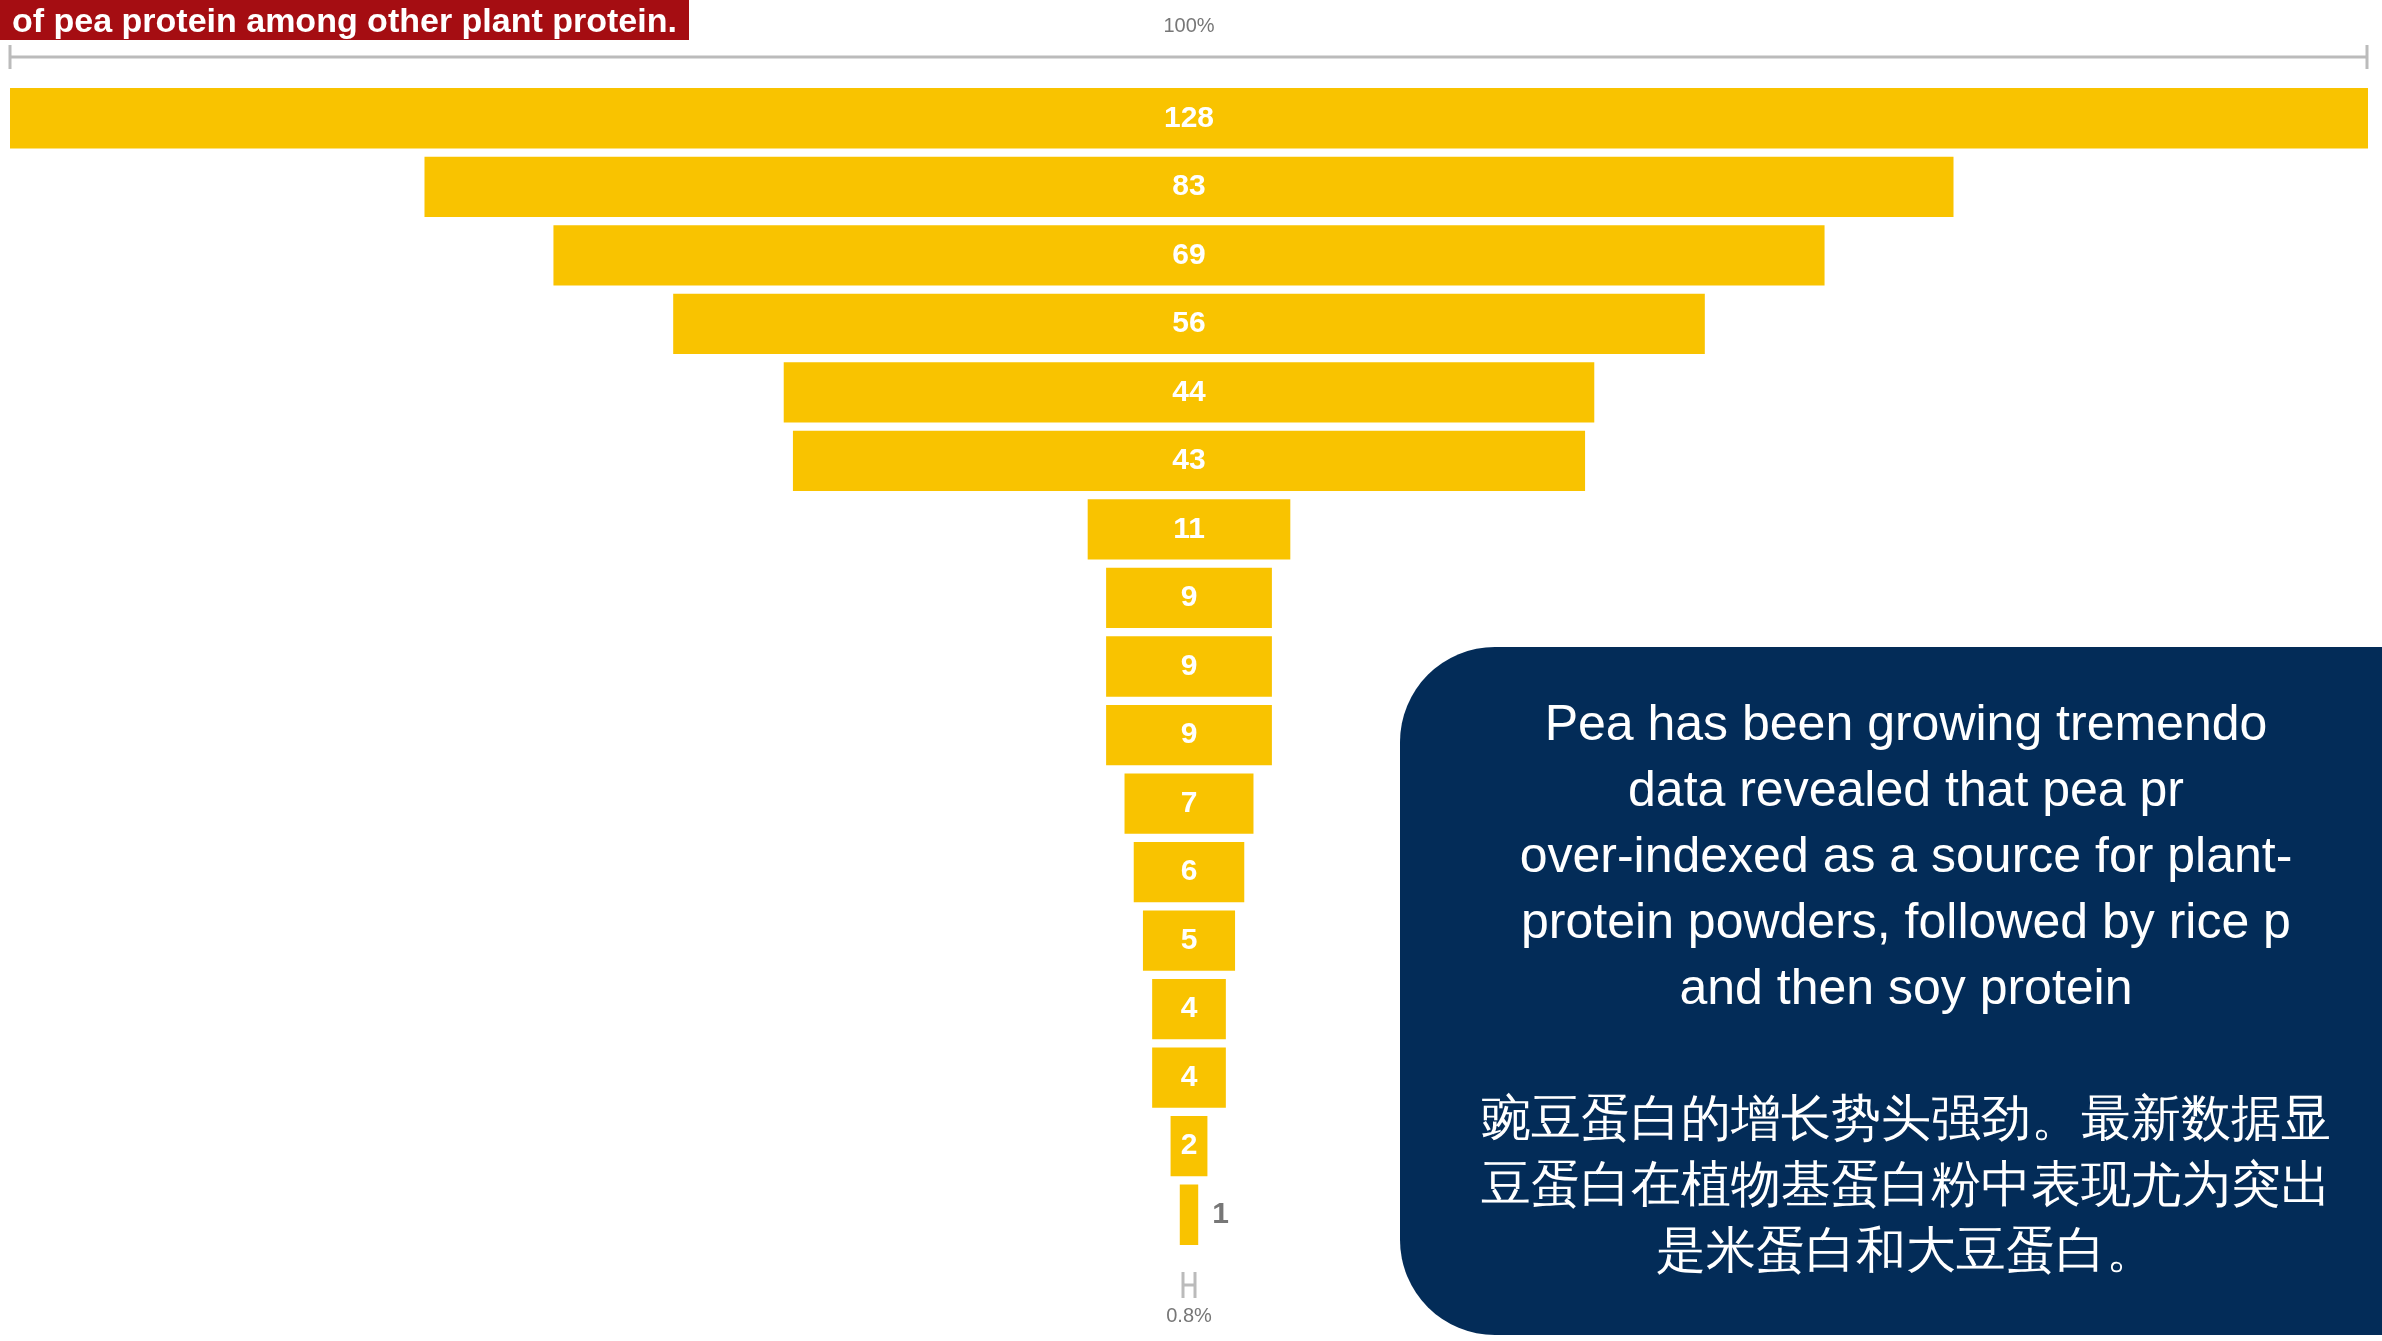 The image size is (2382, 1341). Describe the element at coordinates (1189, 253) in the screenshot. I see `data-label: 69` at that location.